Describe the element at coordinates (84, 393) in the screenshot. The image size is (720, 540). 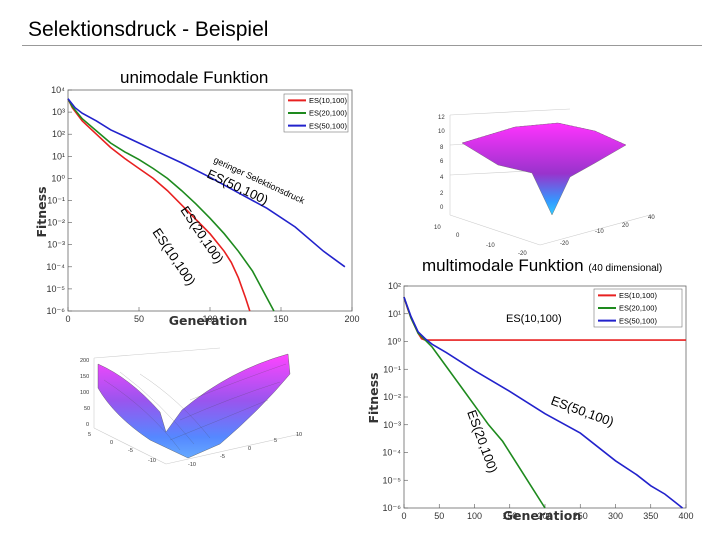
I see `svg-text: 100` at that location.